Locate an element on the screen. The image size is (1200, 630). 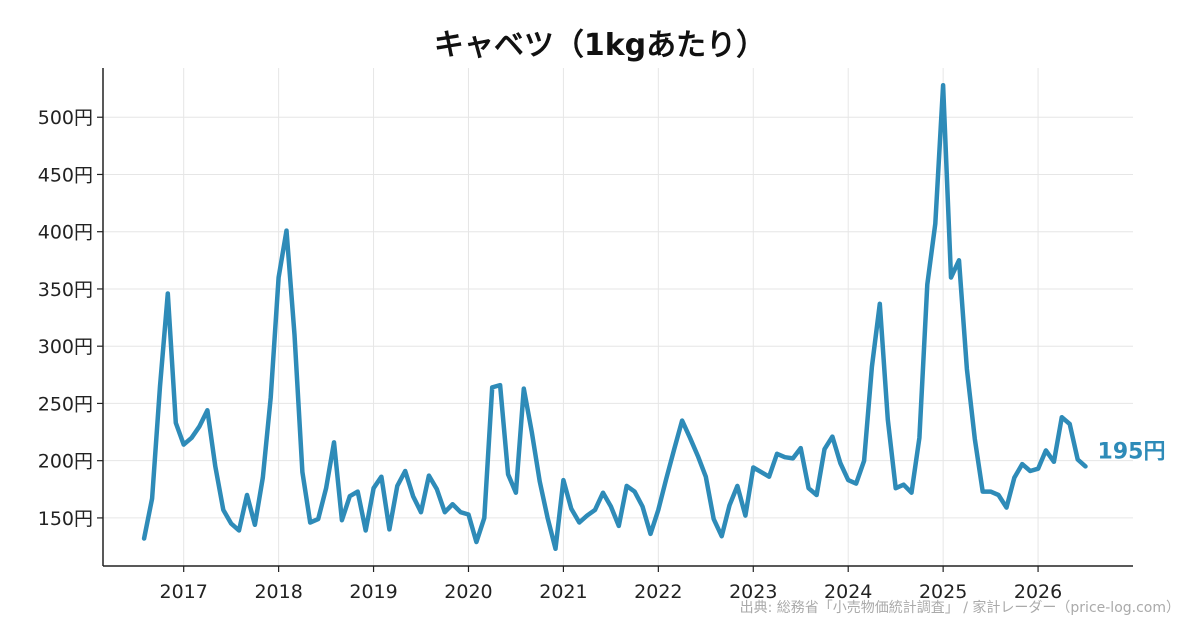
y-tick-label: 500円 is located at coordinates (65, 118).